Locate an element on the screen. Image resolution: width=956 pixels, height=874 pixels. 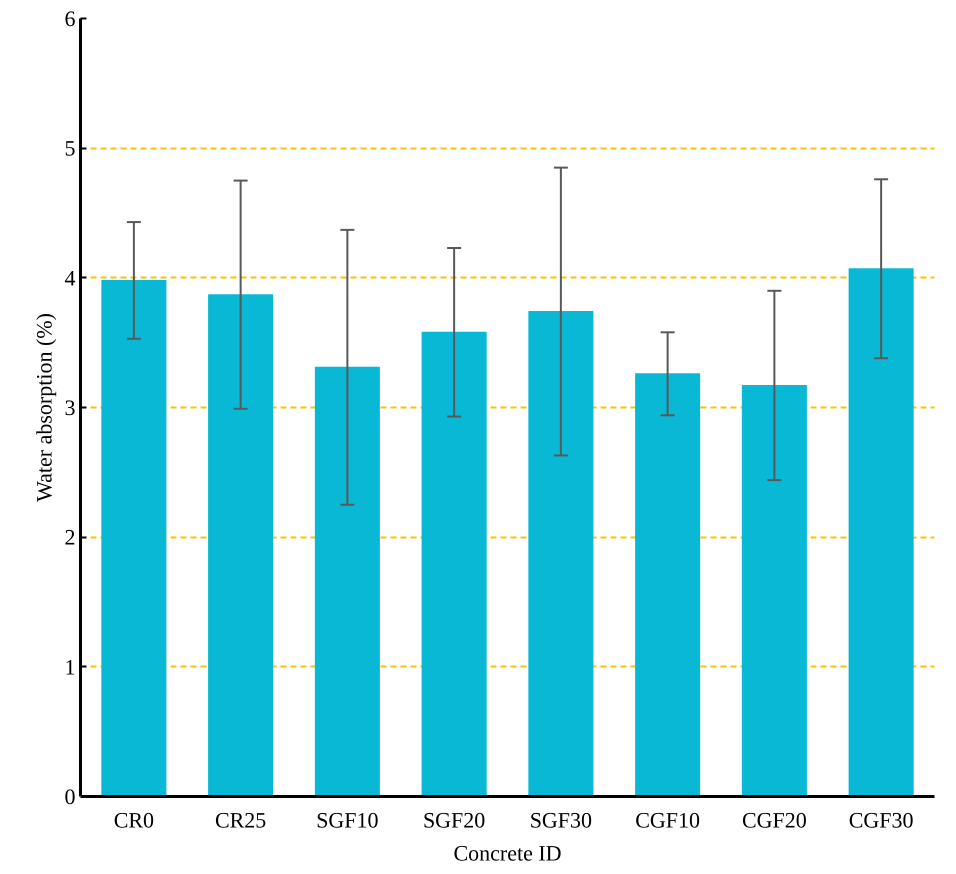
y-tick-label: 1 is located at coordinates (70, 667).